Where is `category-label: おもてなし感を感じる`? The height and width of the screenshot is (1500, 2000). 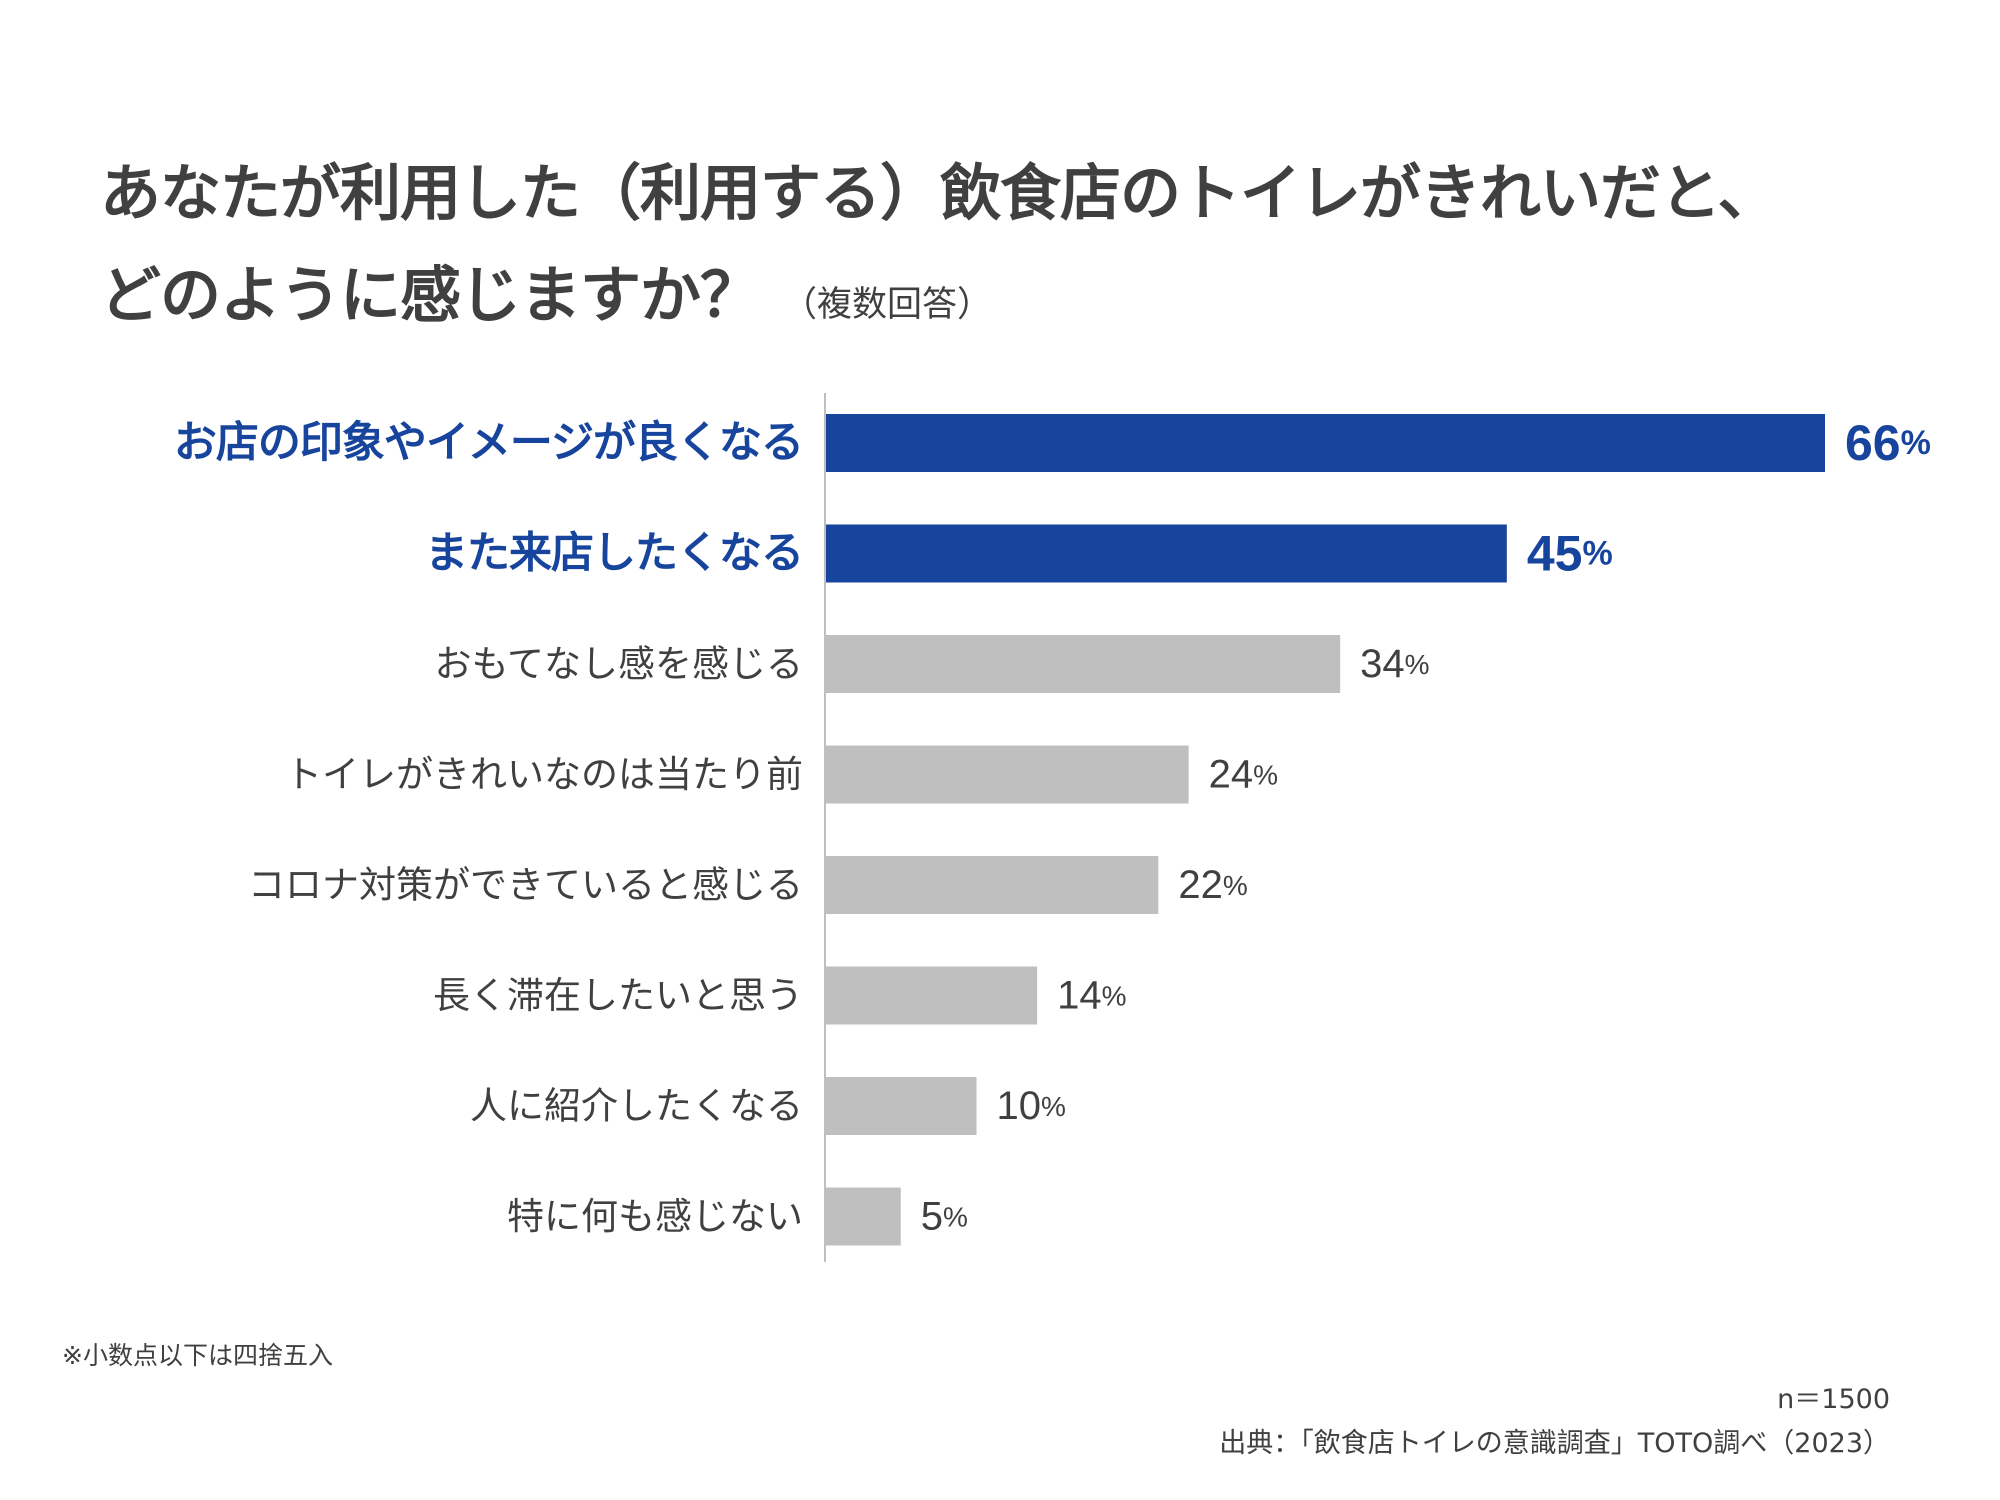 category-label: おもてなし感を感じる is located at coordinates (618, 664).